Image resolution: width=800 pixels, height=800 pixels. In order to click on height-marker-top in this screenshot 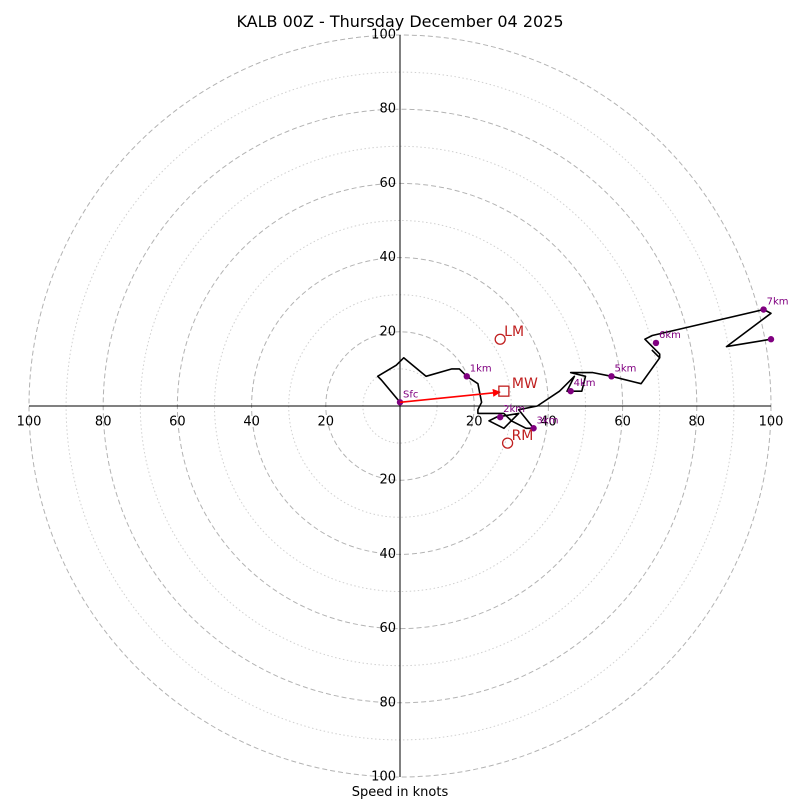, I will do `click(771, 339)`.